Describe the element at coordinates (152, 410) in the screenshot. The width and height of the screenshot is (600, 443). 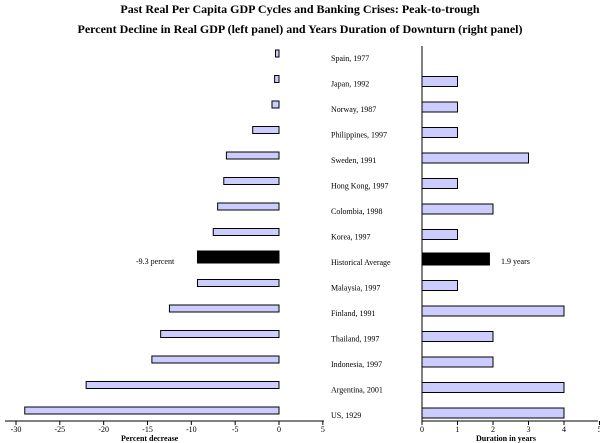
I see `left-bar-us-1929` at that location.